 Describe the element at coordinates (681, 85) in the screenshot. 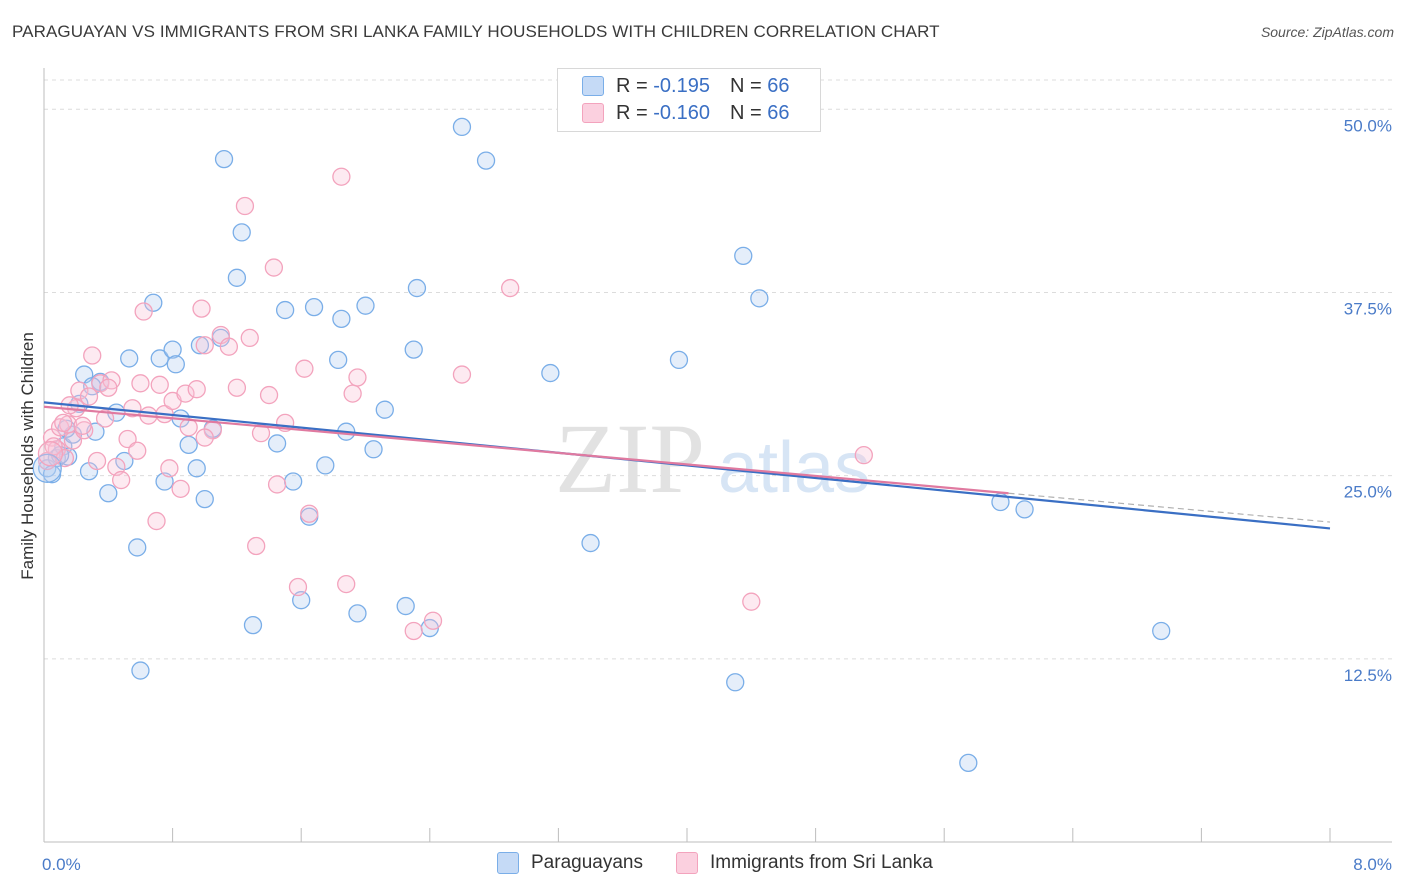

I see `legend-r-value: -0.195` at that location.